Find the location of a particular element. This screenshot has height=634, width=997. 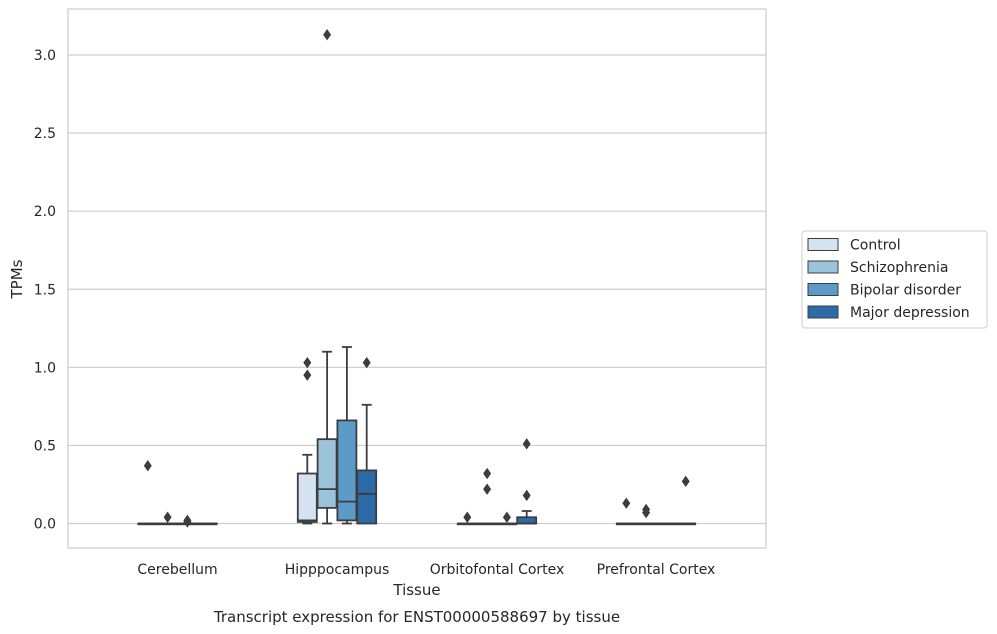

y-tick-label: 1.0 is located at coordinates (45, 368).